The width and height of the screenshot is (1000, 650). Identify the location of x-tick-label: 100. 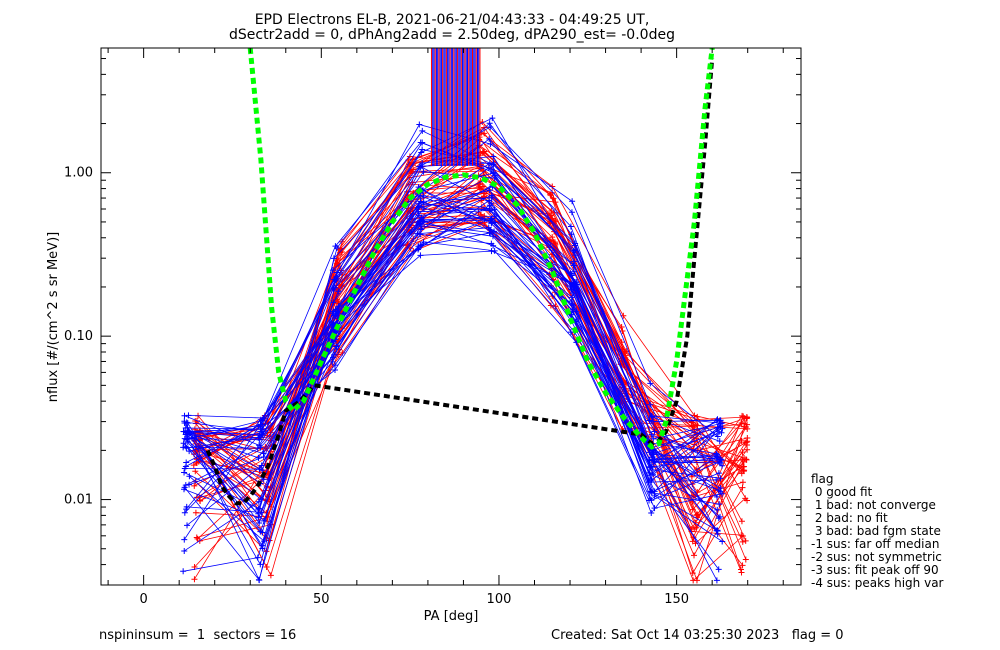
(499, 599).